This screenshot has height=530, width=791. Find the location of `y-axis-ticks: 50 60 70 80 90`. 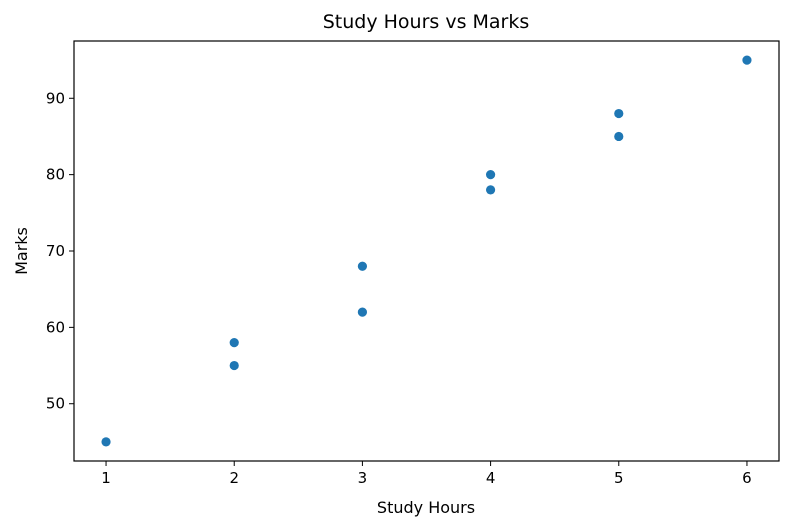

y-axis-ticks: 50 60 70 80 90 is located at coordinates (60, 251).